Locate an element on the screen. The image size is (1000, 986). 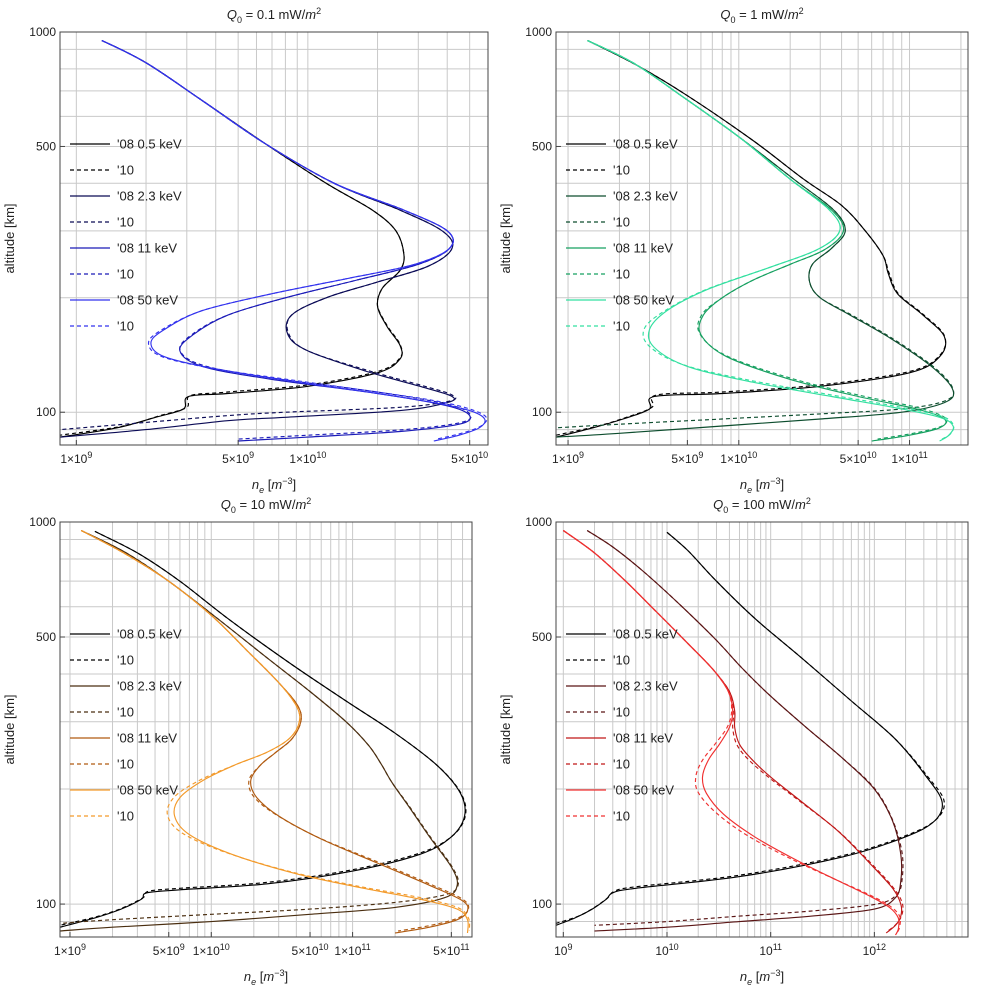
x-tick-label: 1012 is located at coordinates (874, 950).